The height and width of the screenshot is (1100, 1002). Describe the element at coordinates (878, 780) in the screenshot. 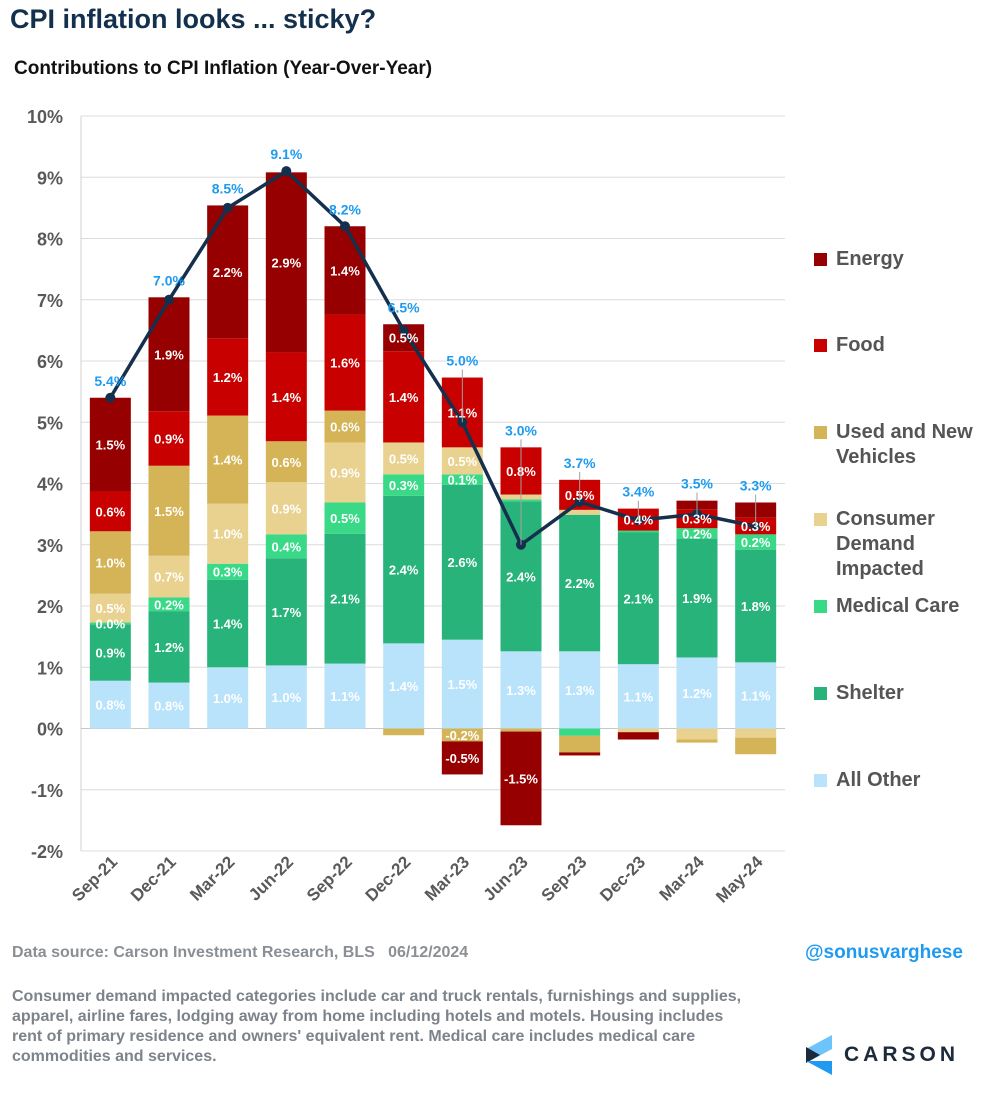

I see `legend-label: All Other` at that location.